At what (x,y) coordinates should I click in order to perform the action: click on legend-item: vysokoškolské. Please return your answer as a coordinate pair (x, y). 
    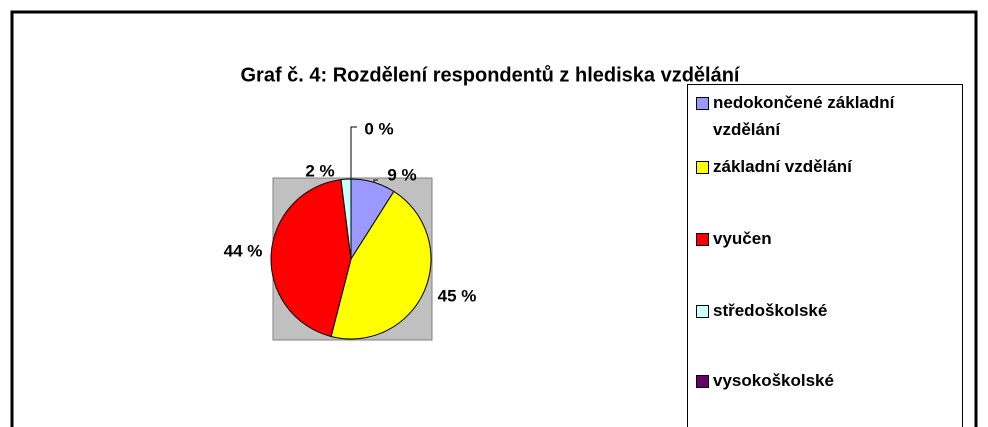
    Looking at the image, I should click on (827, 380).